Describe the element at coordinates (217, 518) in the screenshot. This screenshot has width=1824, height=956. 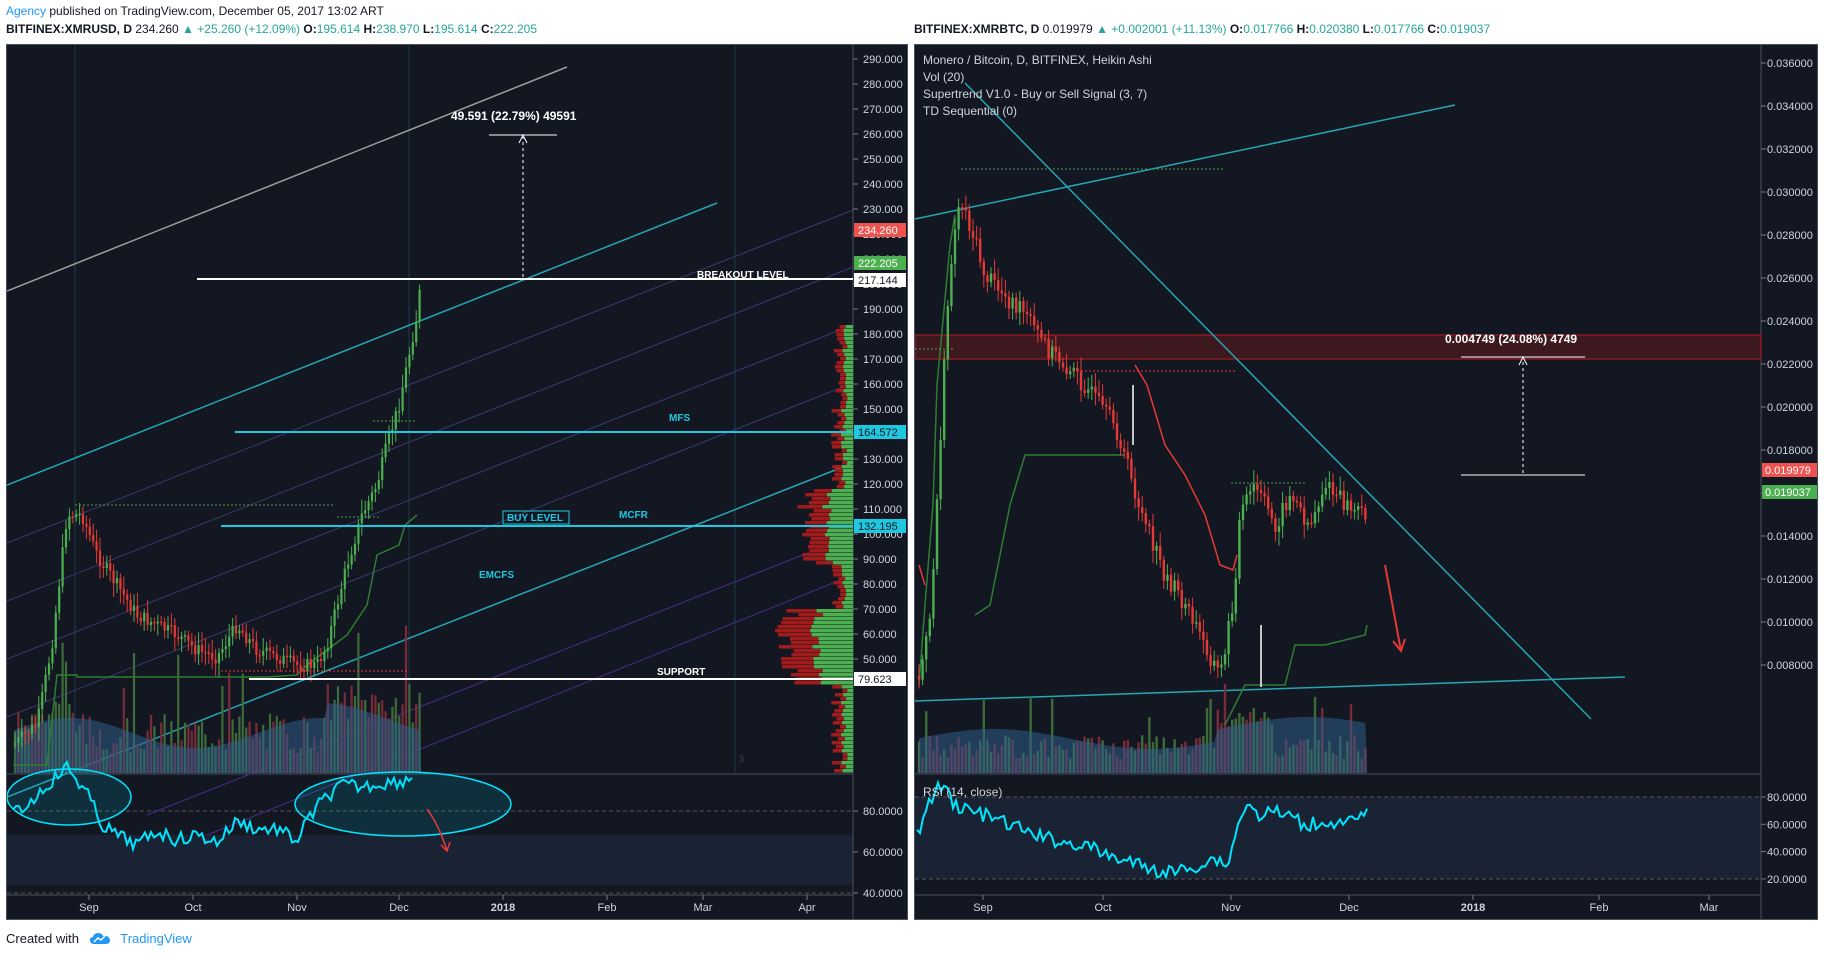
I see `candles` at that location.